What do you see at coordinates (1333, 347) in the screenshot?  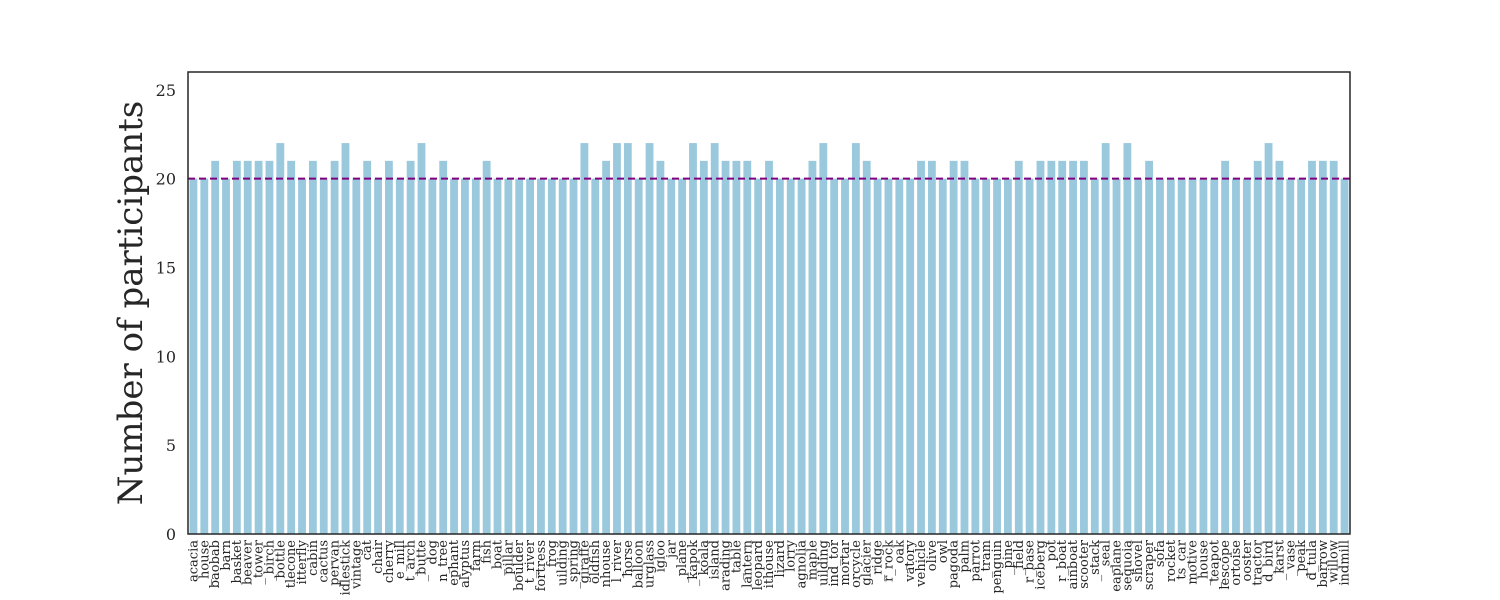 I see `bar-willow` at bounding box center [1333, 347].